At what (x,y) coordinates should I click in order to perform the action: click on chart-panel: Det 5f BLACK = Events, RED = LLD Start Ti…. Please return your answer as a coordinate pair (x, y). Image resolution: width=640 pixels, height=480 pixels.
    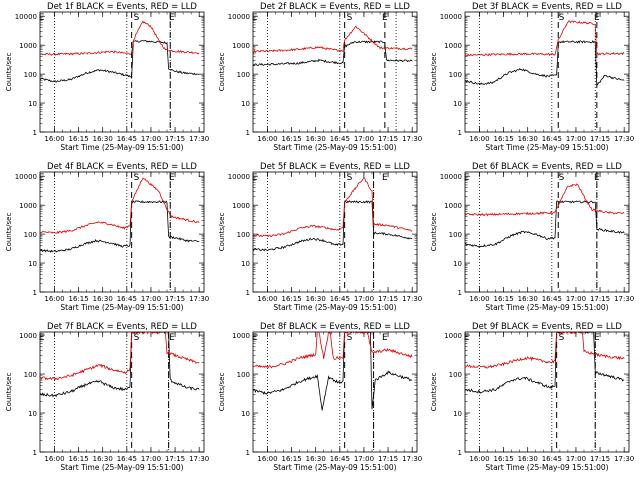
    Looking at the image, I should click on (320, 237).